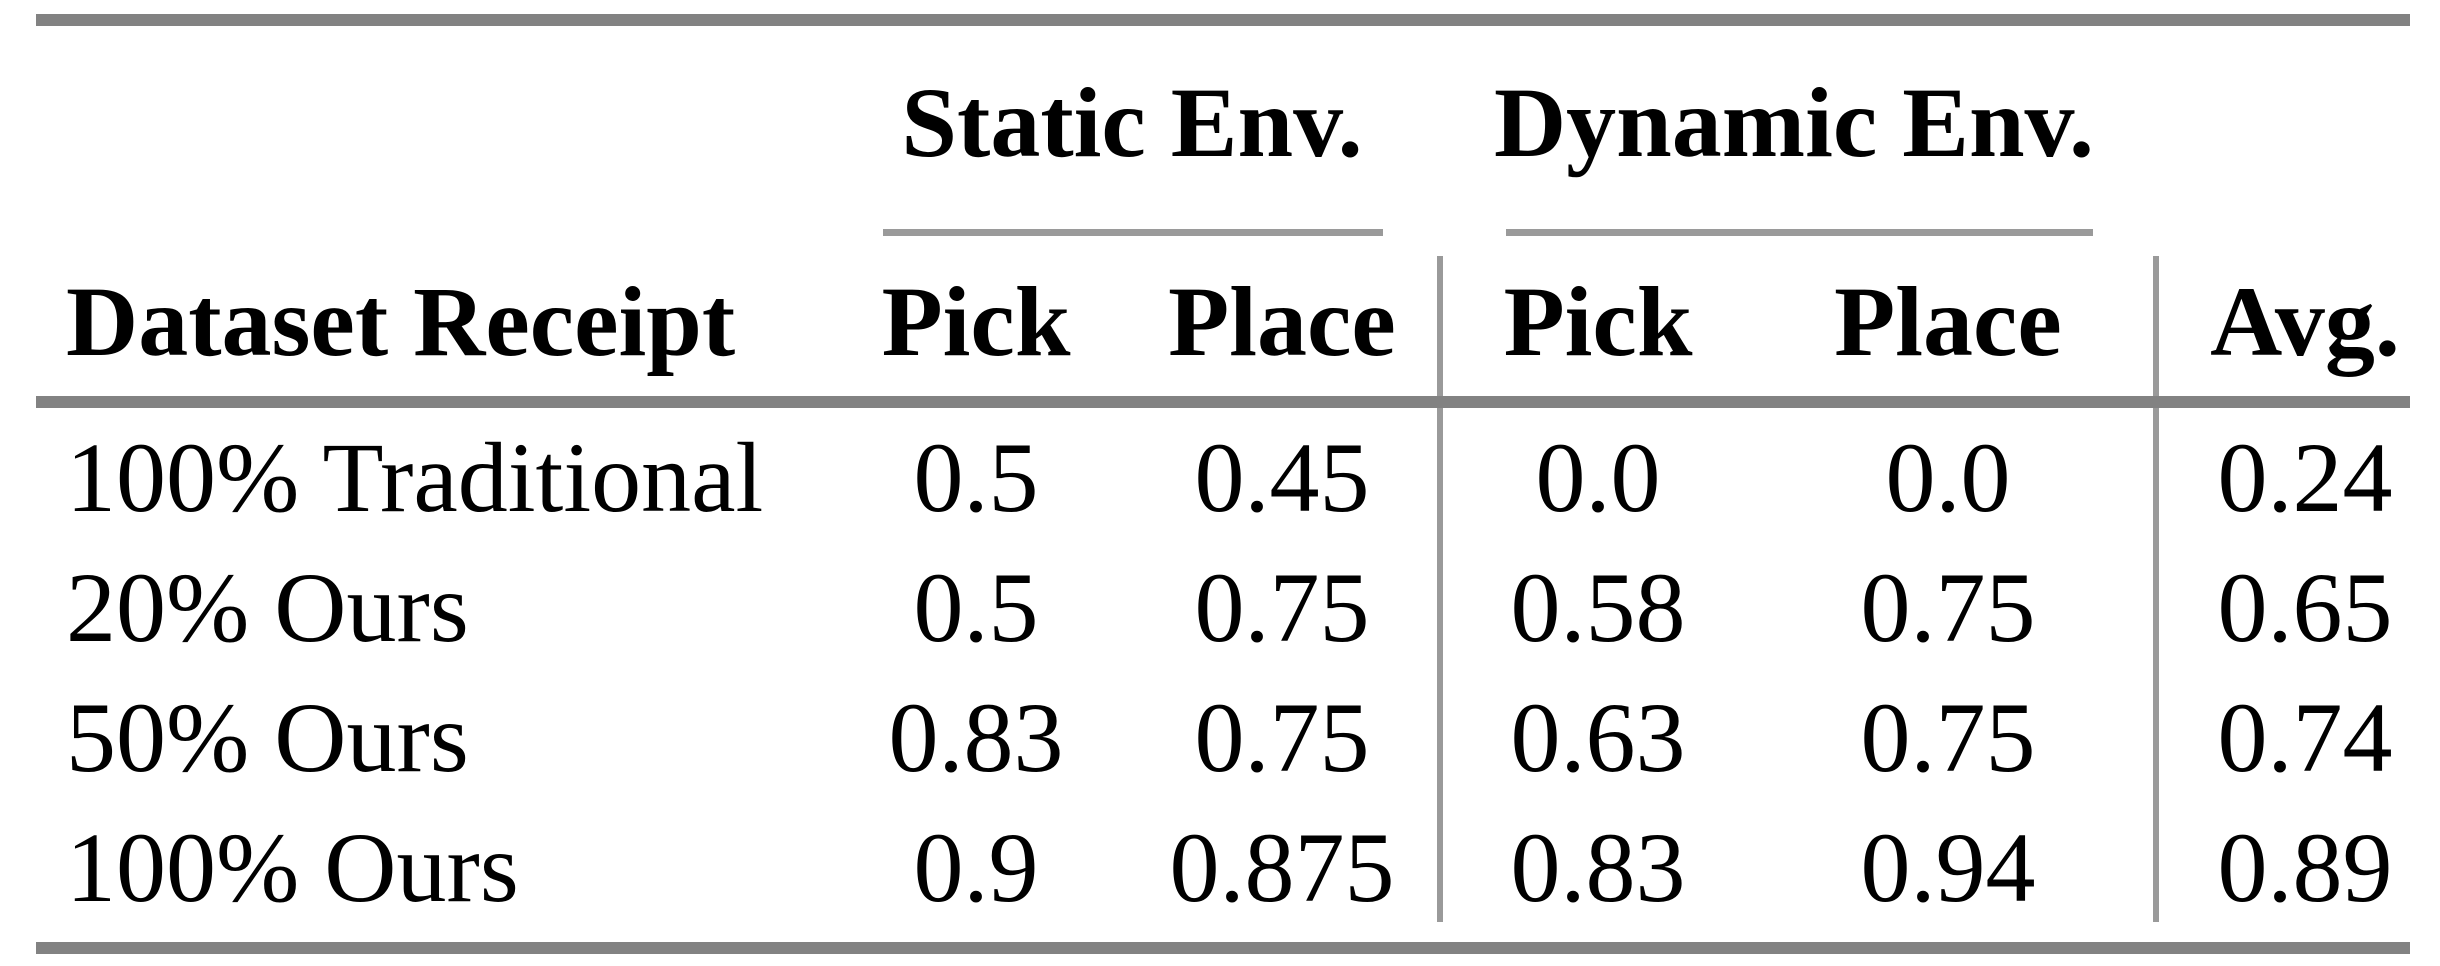 The width and height of the screenshot is (2440, 966). What do you see at coordinates (1948, 867) in the screenshot?
I see `cell-value: 0.94` at bounding box center [1948, 867].